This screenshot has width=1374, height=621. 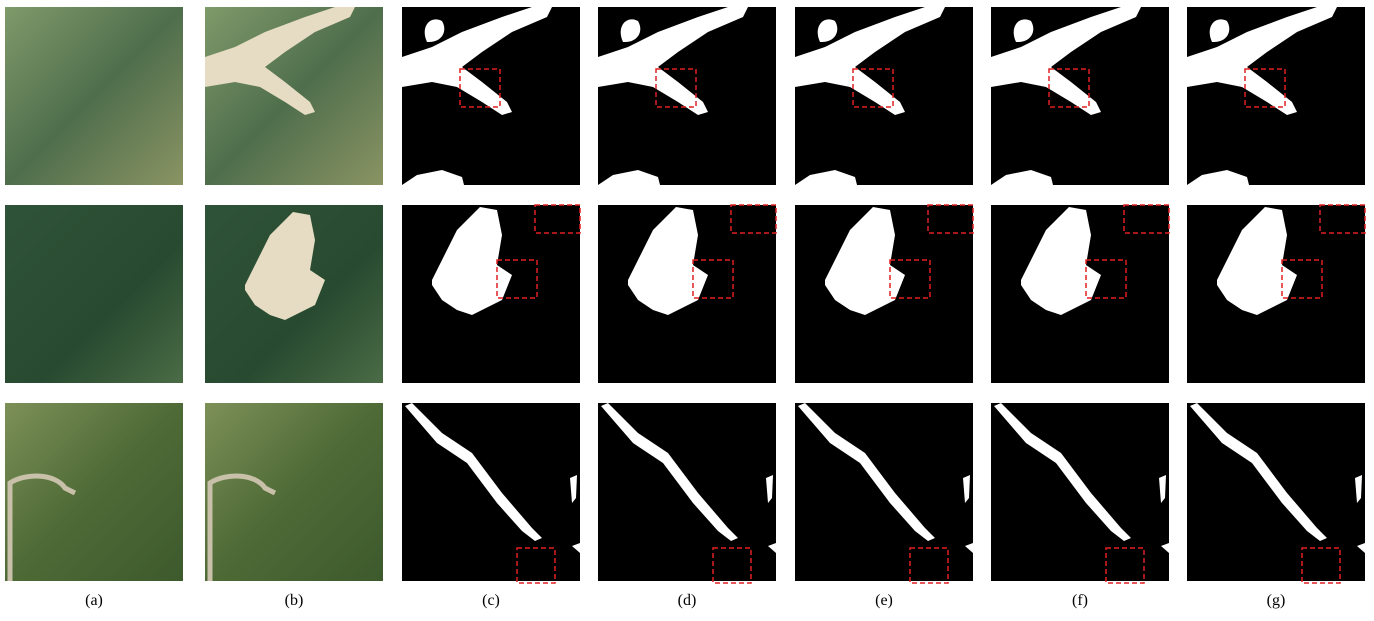 What do you see at coordinates (1276, 600) in the screenshot?
I see `panel-label: (g)` at bounding box center [1276, 600].